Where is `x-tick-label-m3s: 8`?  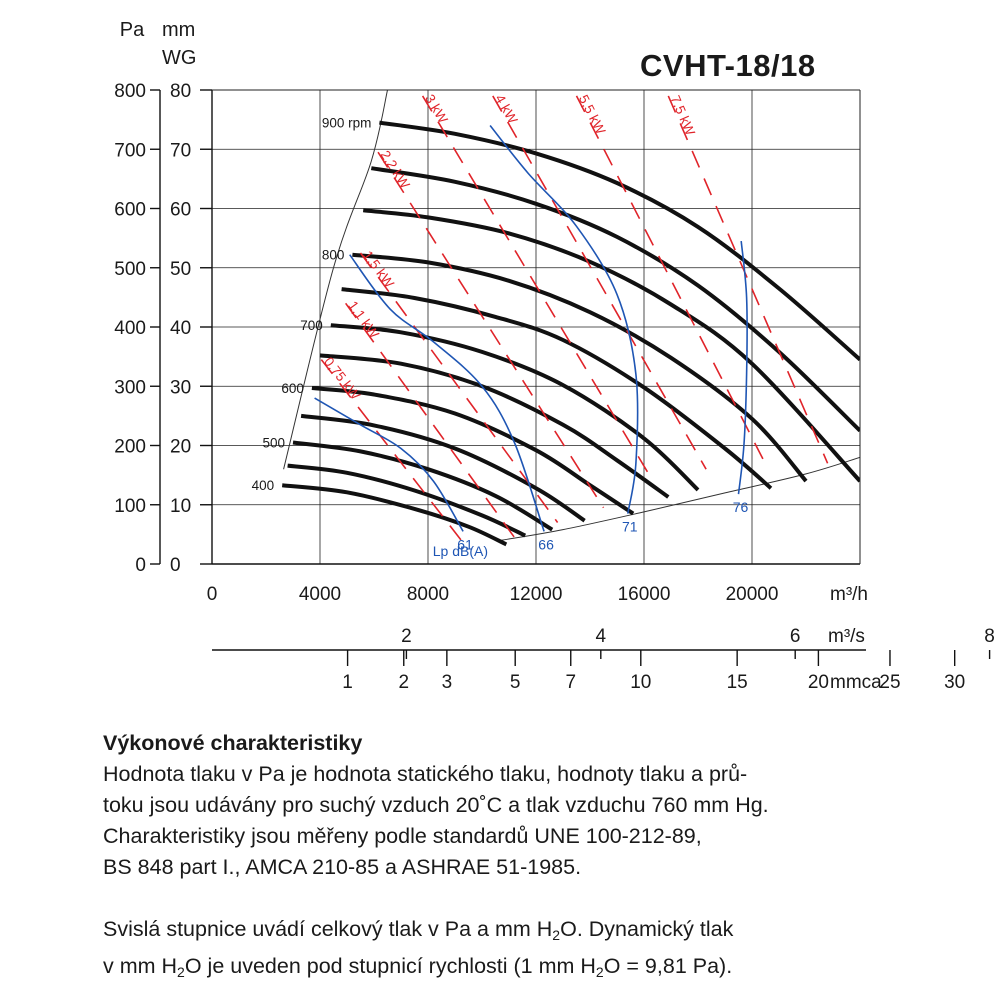
x-tick-label-m3s: 8 is located at coordinates (989, 636).